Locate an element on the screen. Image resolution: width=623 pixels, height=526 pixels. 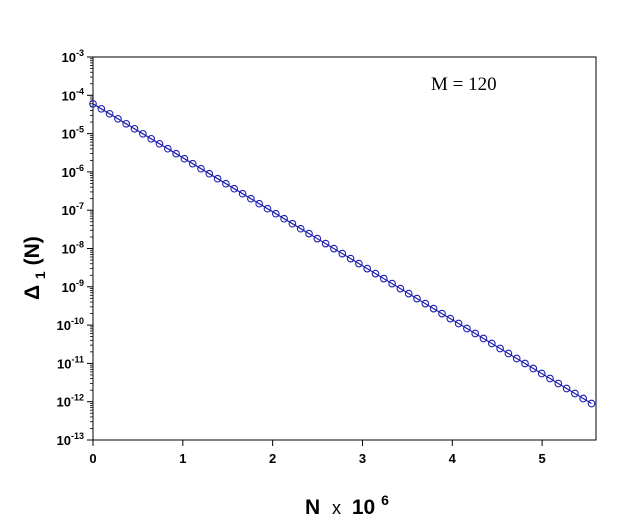
y-tick-label: 10⁻⁹ is located at coordinates (73, 286).